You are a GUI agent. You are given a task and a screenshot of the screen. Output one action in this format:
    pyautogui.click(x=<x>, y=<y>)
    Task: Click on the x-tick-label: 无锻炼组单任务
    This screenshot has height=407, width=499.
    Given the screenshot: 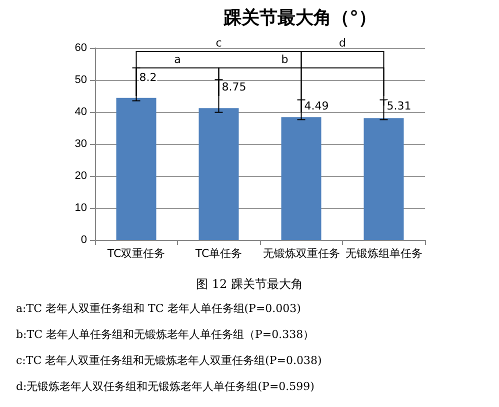 What is the action you would take?
    pyautogui.click(x=383, y=253)
    